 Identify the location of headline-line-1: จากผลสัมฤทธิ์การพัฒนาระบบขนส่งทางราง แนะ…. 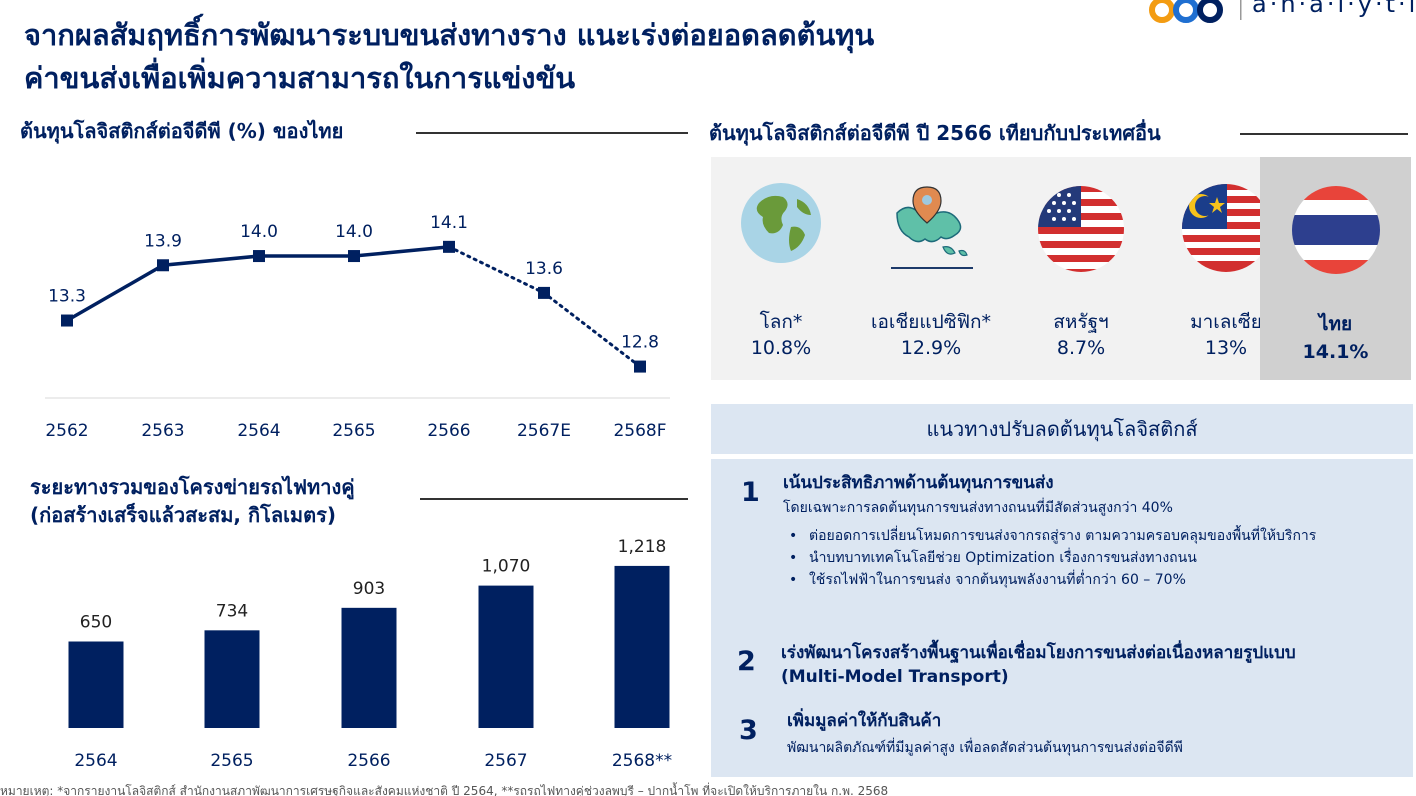
(449, 35).